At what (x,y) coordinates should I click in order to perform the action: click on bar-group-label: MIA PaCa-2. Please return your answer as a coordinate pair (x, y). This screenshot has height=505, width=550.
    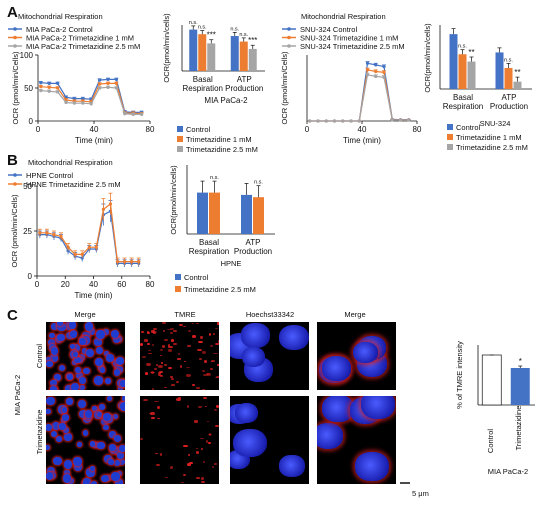
    Looking at the image, I should click on (508, 471).